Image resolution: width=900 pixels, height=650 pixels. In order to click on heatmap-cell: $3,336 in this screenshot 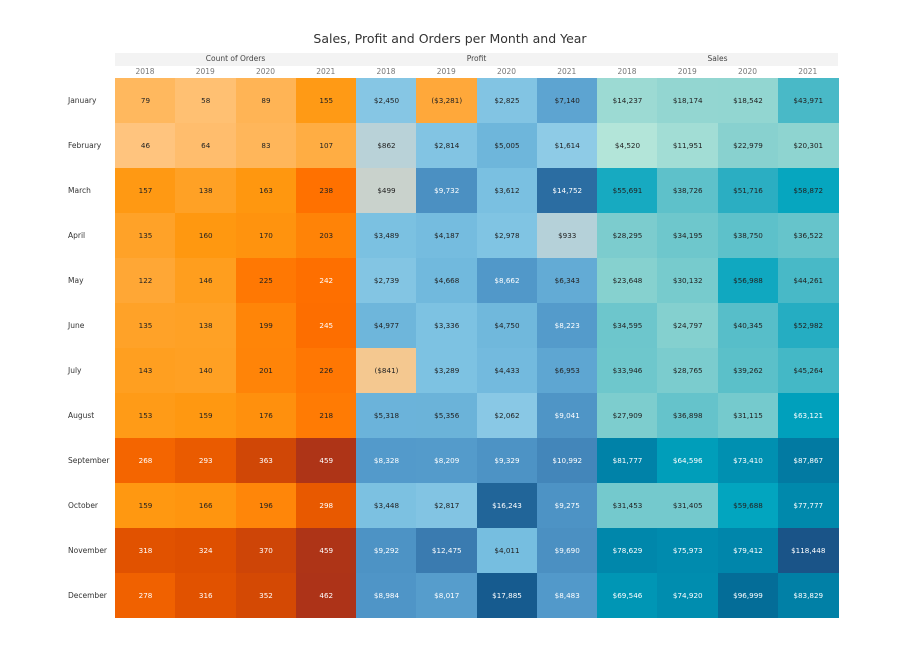, I will do `click(447, 325)`.